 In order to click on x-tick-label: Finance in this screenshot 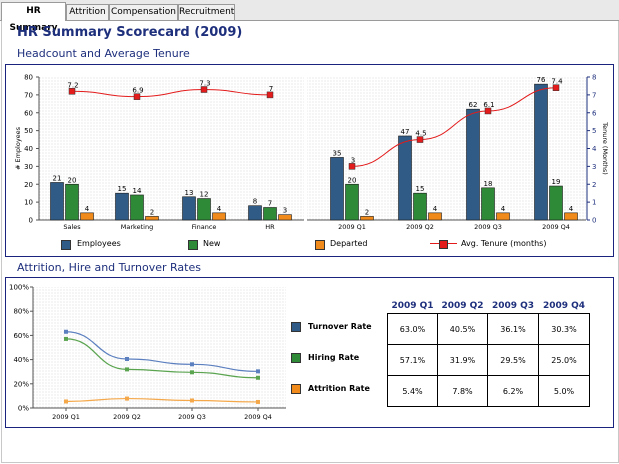, I will do `click(204, 227)`.